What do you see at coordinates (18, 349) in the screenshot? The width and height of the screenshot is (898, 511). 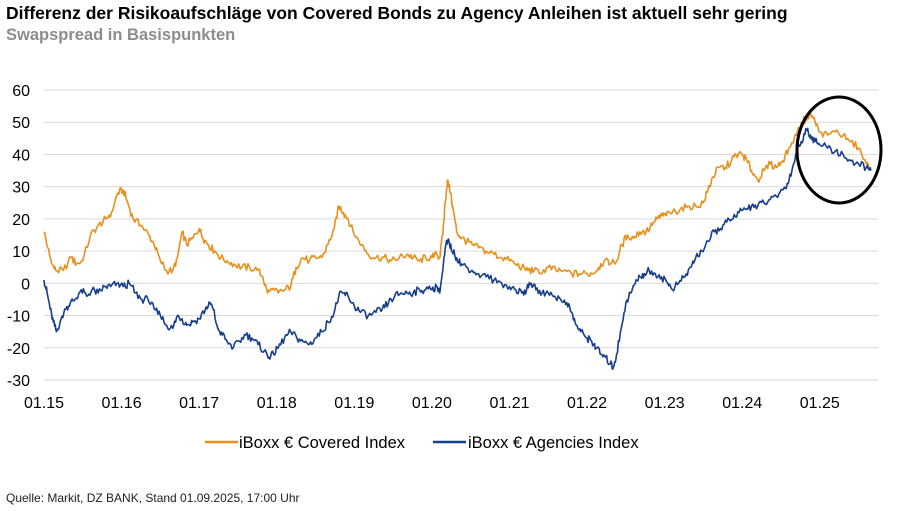 I see `y-tick-label: -20` at bounding box center [18, 349].